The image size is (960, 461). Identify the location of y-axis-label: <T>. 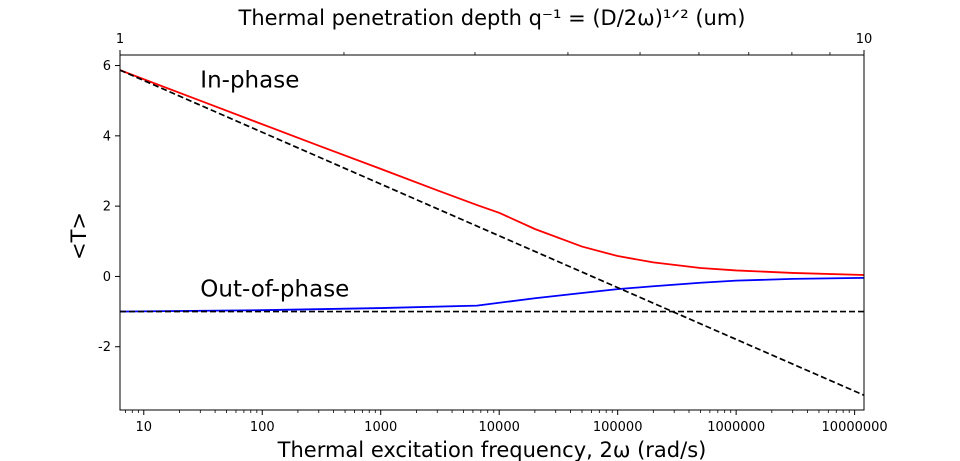
(79, 236).